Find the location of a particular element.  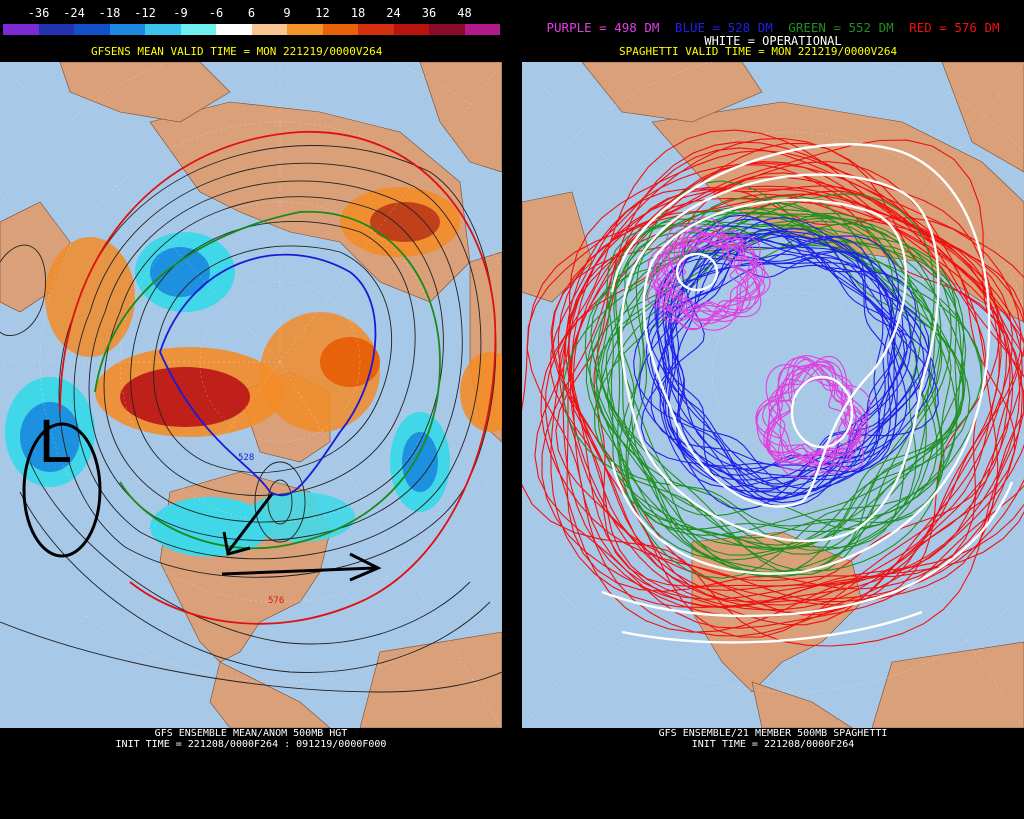

operational-legend: WHITE = OPERATIONAL is located at coordinates (773, 41).